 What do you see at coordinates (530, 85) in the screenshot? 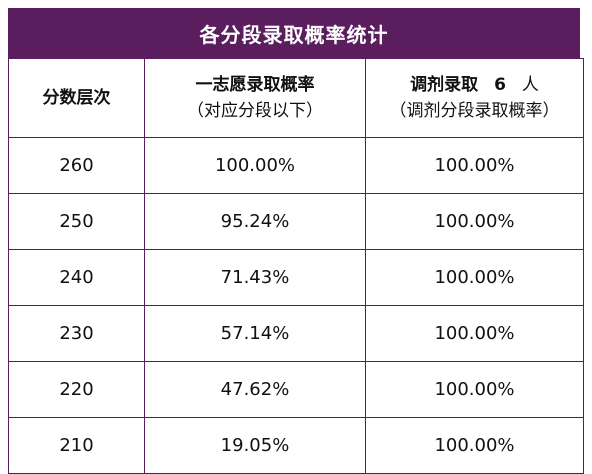
I see `header-adjustment-suffix: 人` at bounding box center [530, 85].